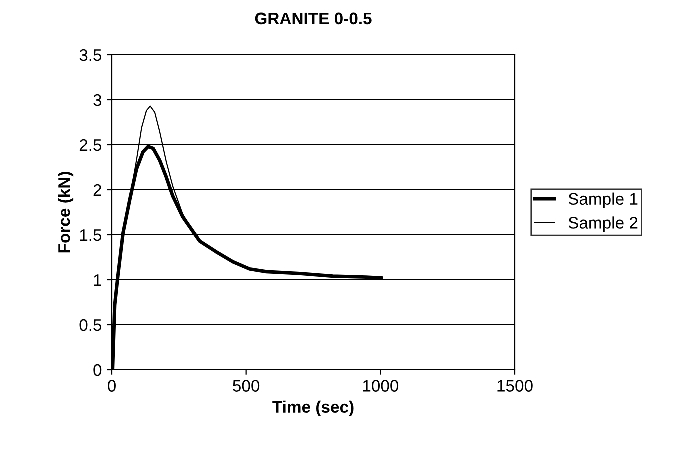 This screenshot has width=675, height=462. What do you see at coordinates (313, 408) in the screenshot?
I see `x-axis-title: Time (sec)` at bounding box center [313, 408].